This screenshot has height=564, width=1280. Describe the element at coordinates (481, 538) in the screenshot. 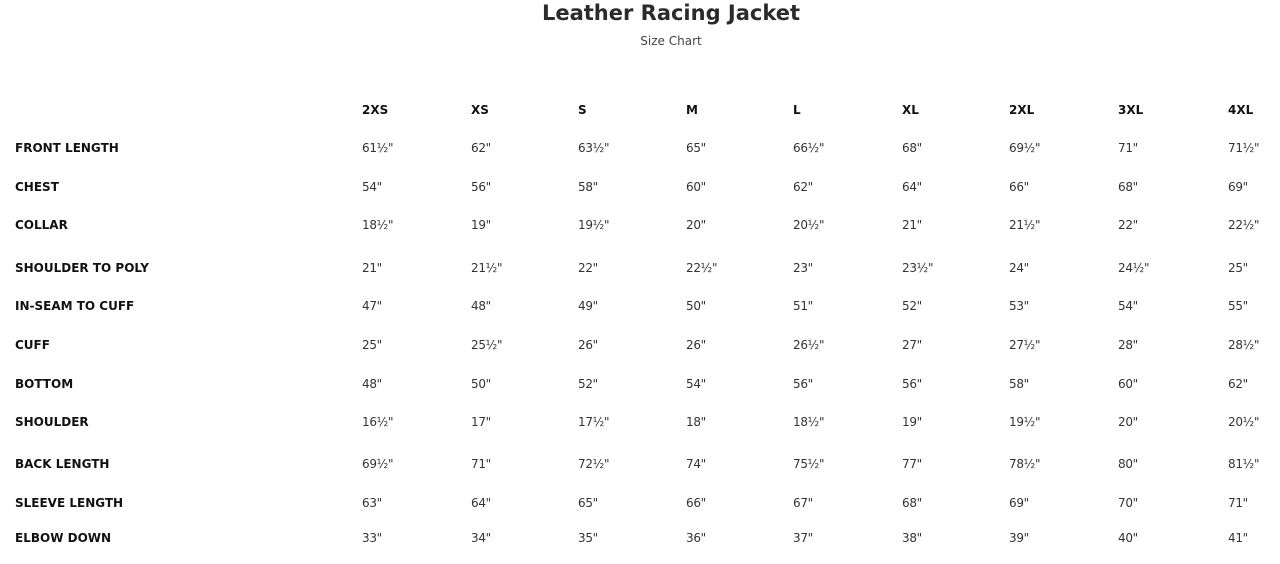

I see `table-cell: 34"` at that location.